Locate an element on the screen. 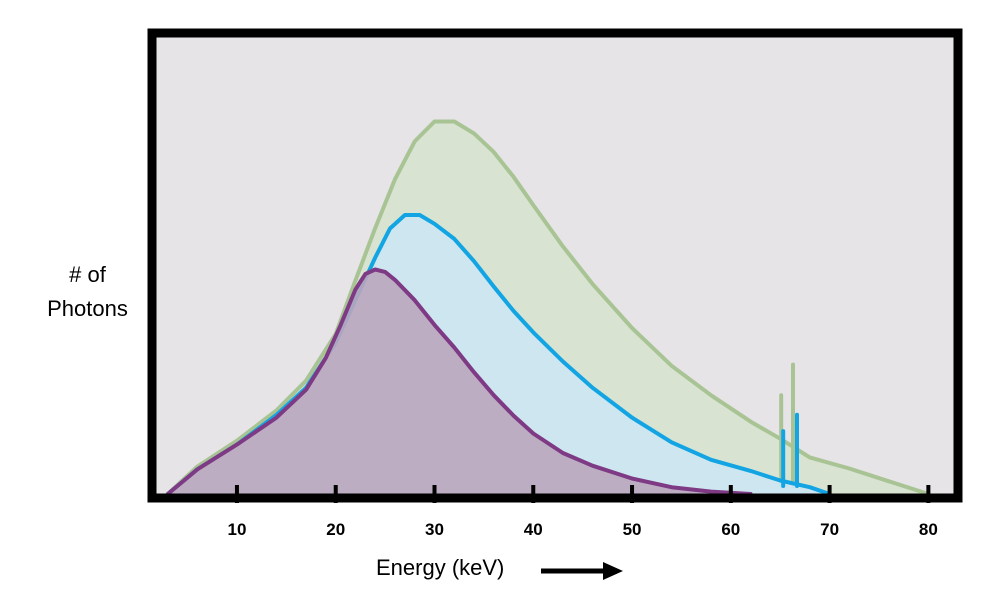 This screenshot has height=594, width=987. x-tick-label-30: 30 is located at coordinates (434, 529).